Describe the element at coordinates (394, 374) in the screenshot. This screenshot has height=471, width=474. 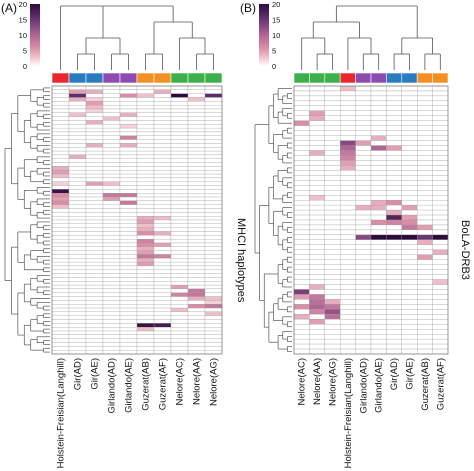
I see `column-label: Gir(AD)` at that location.